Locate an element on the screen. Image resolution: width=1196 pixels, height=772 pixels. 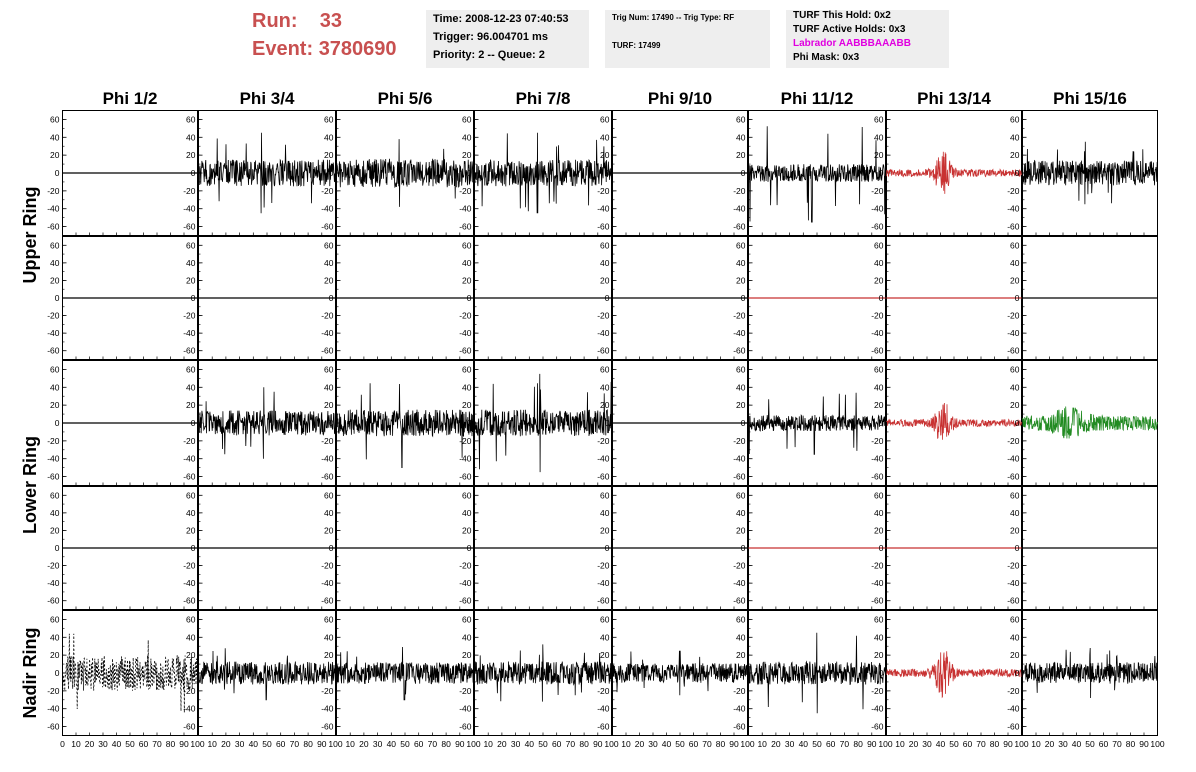
x-tick-label: 40 is located at coordinates (254, 744).